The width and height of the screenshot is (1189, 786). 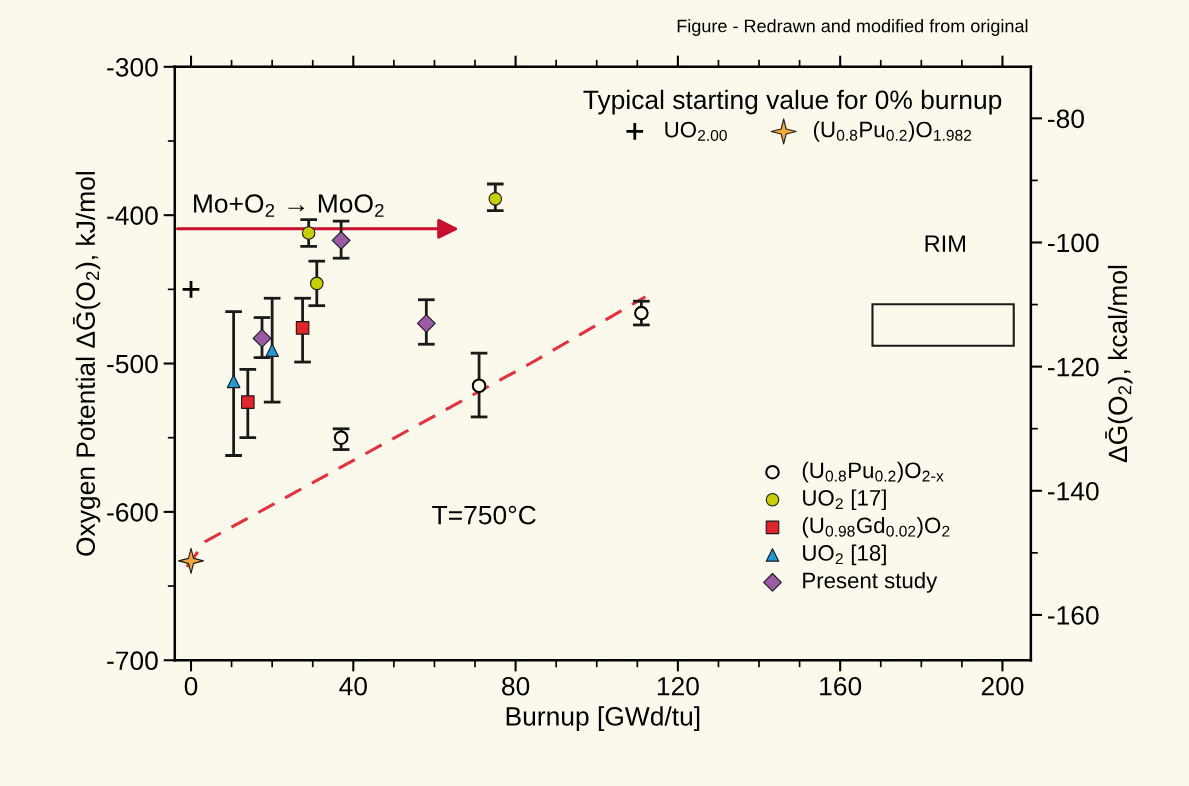 What do you see at coordinates (1119, 364) in the screenshot?
I see `y2-axis-title: ΔḠ(O$_{2}$), kcal/mol` at bounding box center [1119, 364].